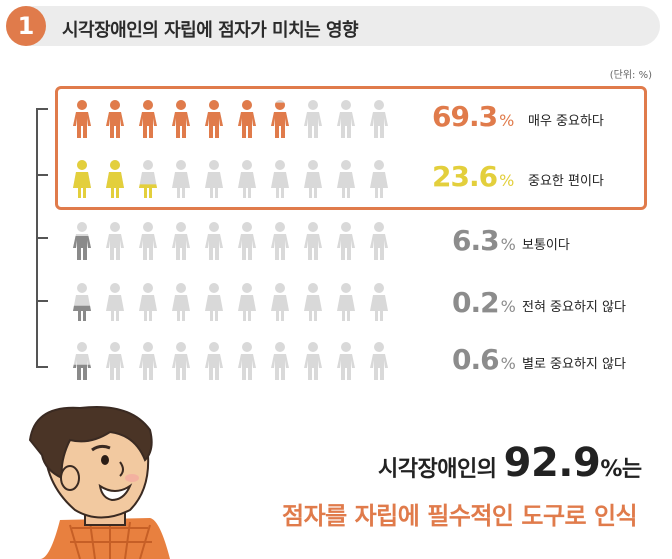 The width and height of the screenshot is (672, 559). What do you see at coordinates (26, 26) in the screenshot?
I see `section-number-badge: 1` at bounding box center [26, 26].